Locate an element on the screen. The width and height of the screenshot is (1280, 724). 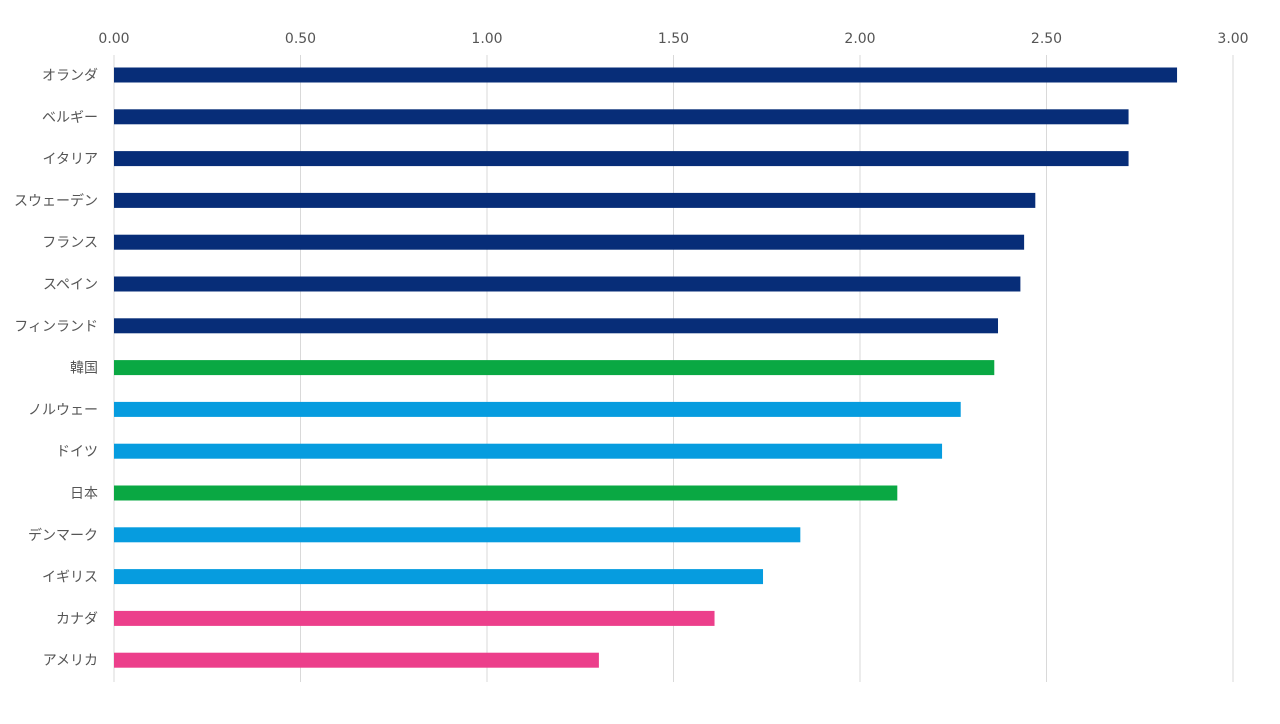
category-label: フランス is located at coordinates (70, 243).